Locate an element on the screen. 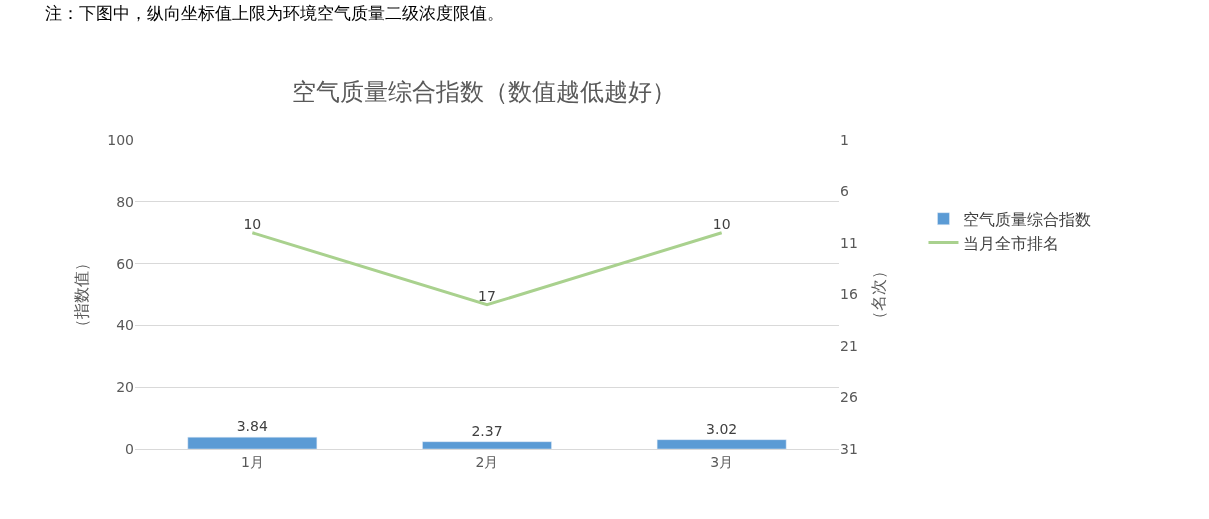 Image resolution: width=1209 pixels, height=519 pixels. y-tick-label: 40 is located at coordinates (125, 325).